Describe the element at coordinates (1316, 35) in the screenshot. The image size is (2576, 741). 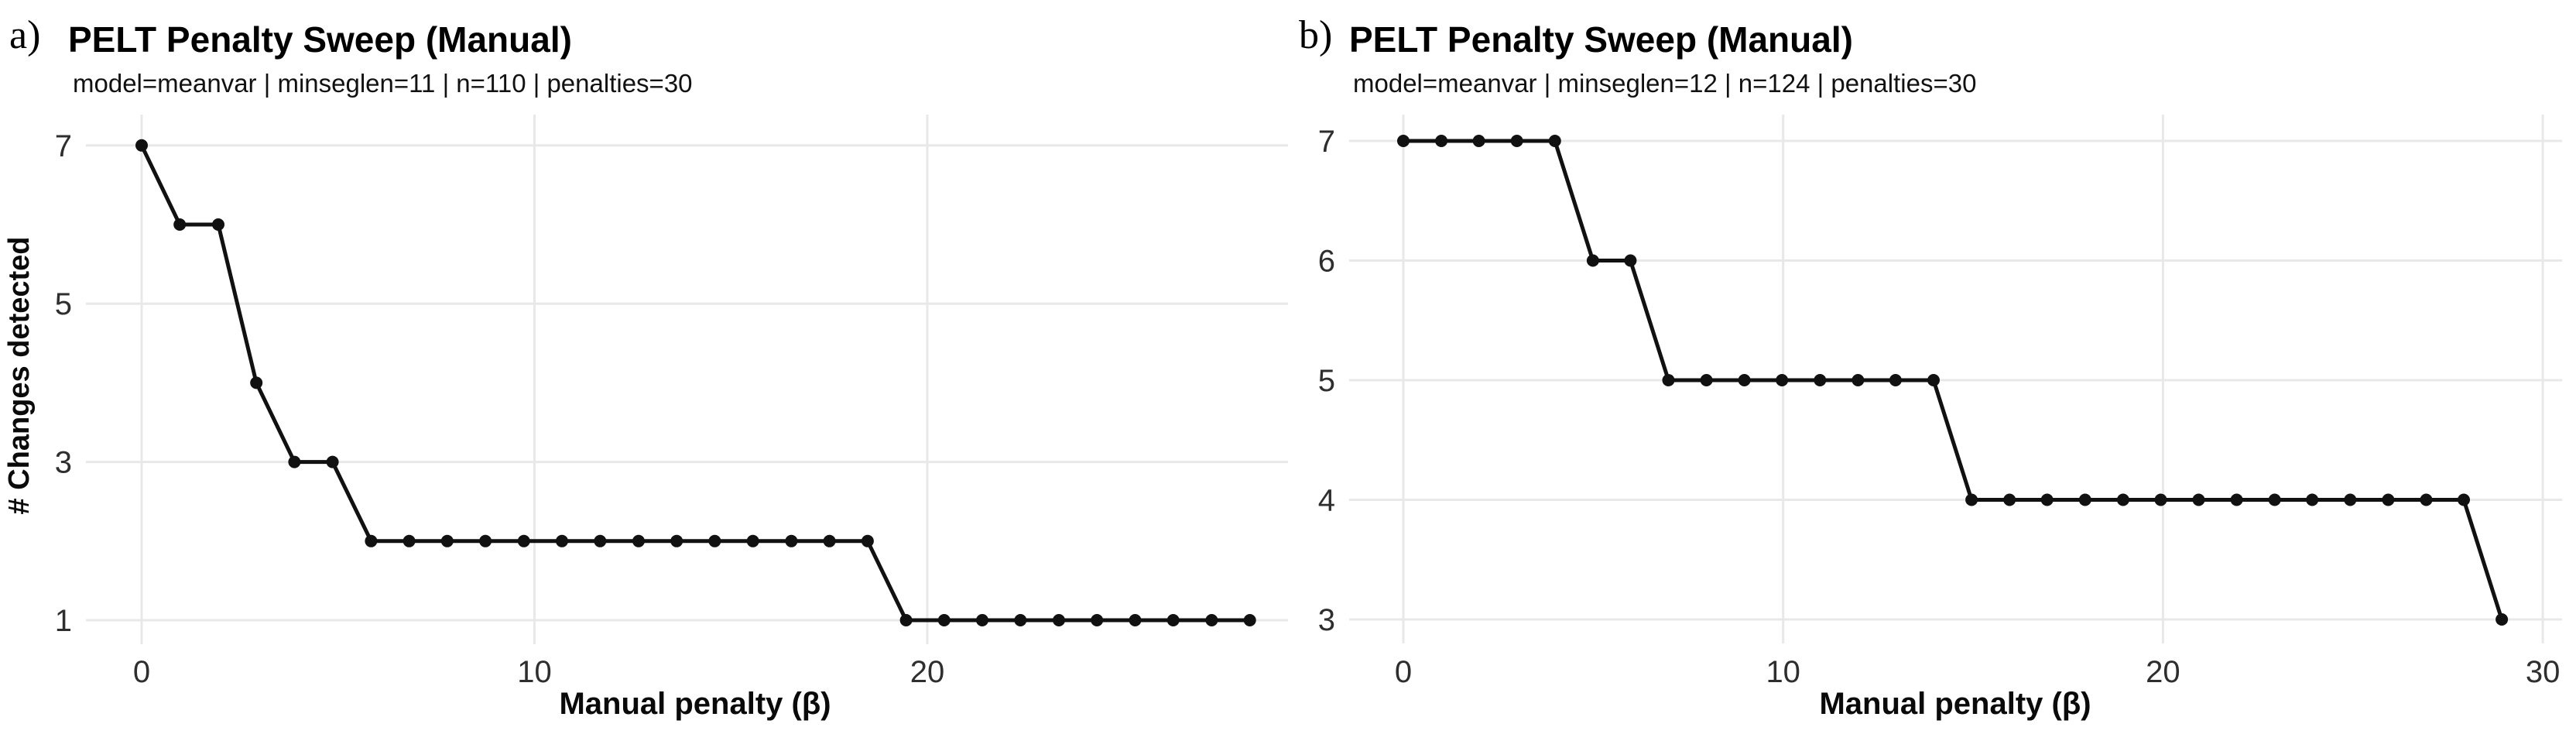
I see `panel-label-b: b)` at that location.